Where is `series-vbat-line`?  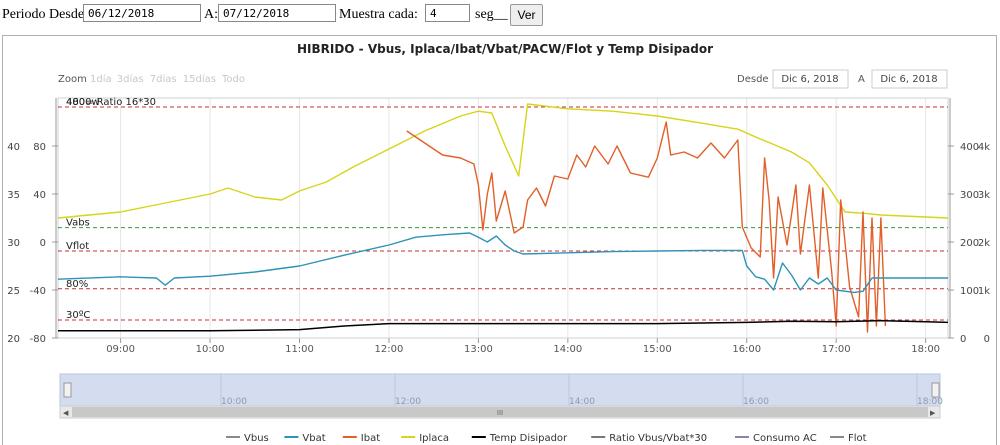 series-vbat-line is located at coordinates (502, 263).